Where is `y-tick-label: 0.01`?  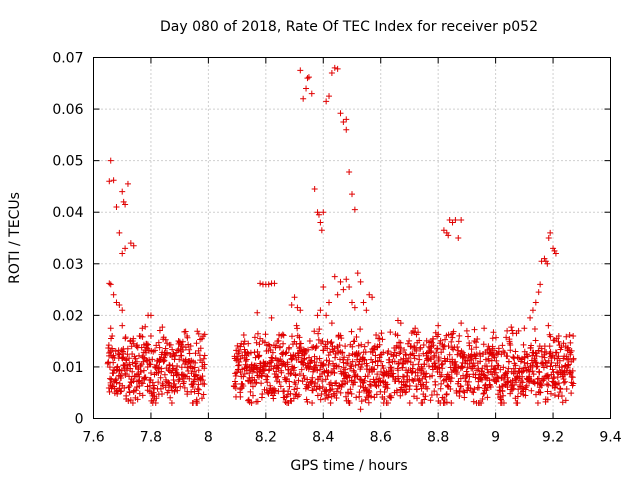 y-tick-label: 0.01 is located at coordinates (67, 368).